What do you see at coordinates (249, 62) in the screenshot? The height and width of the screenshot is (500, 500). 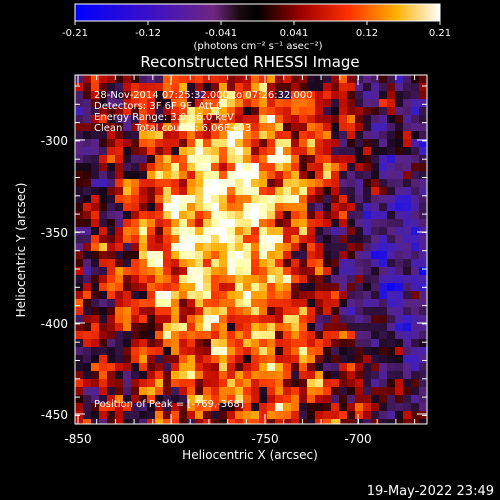 I see `plot-title: Reconstructed RHESSI Image` at bounding box center [249, 62].